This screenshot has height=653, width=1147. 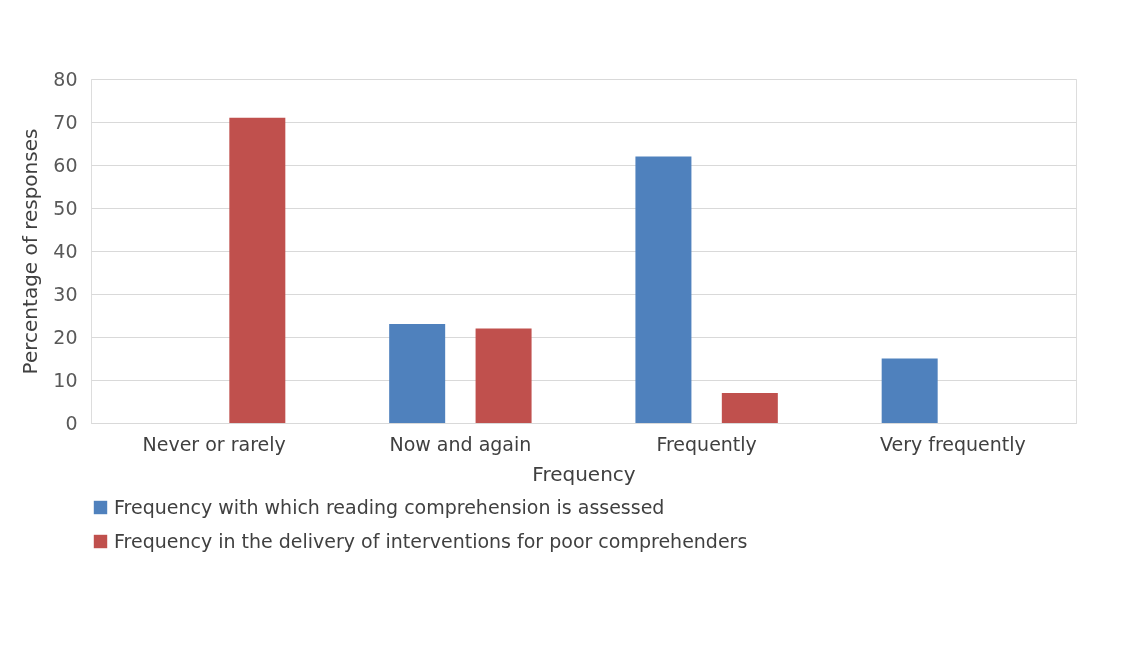 What do you see at coordinates (65, 379) in the screenshot?
I see `y-tick-label: 10` at bounding box center [65, 379].